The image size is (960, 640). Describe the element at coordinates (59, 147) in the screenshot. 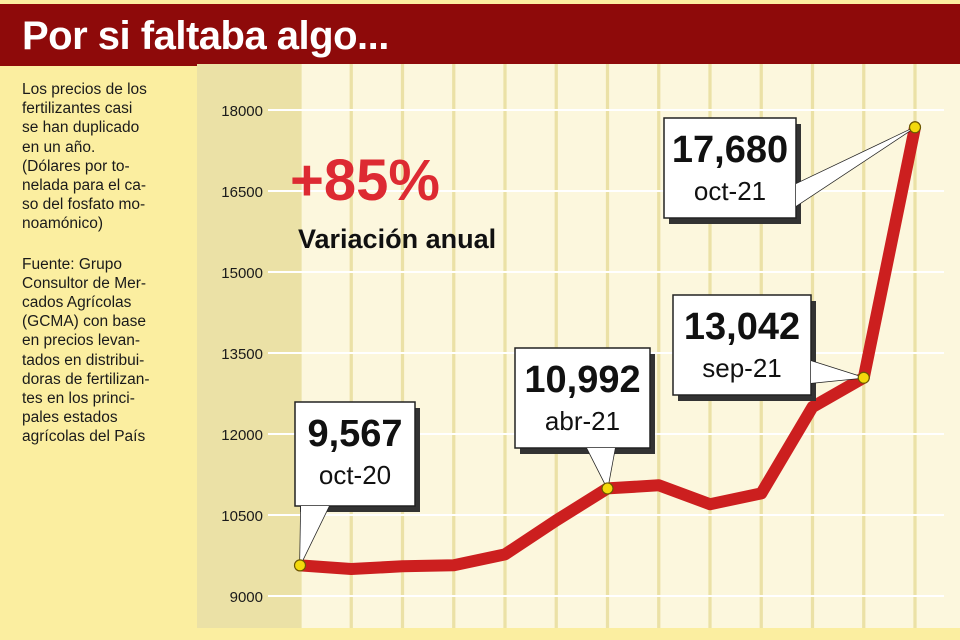

I see `description-line: en un año.` at that location.